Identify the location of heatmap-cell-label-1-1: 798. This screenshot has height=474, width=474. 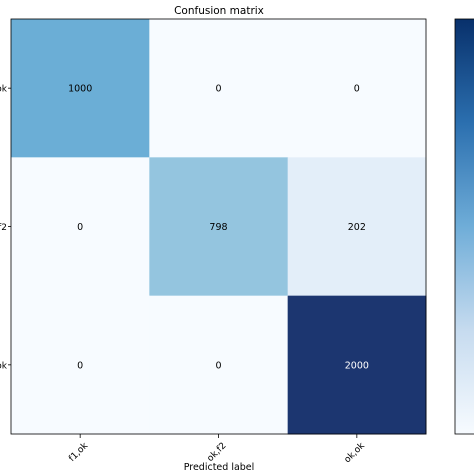
(218, 227).